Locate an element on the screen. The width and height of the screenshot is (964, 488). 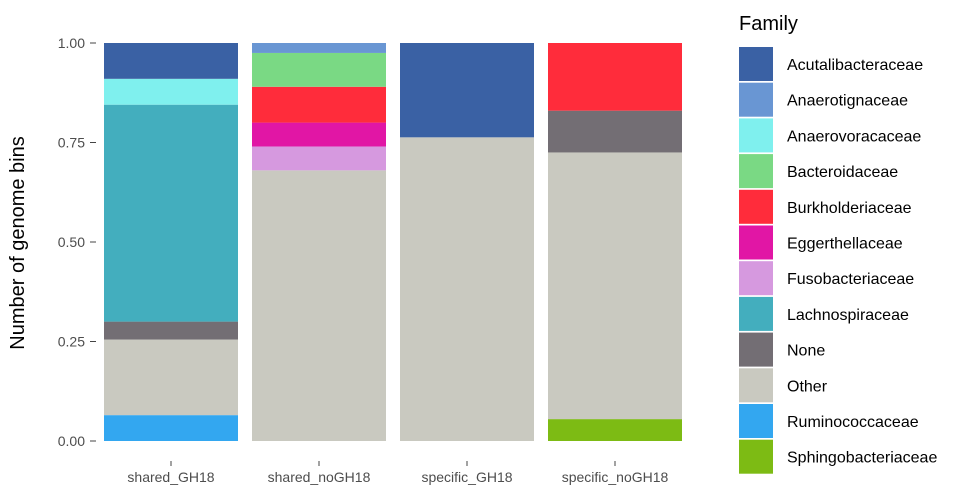
x-tick-label: specific_GH18 is located at coordinates (466, 477).